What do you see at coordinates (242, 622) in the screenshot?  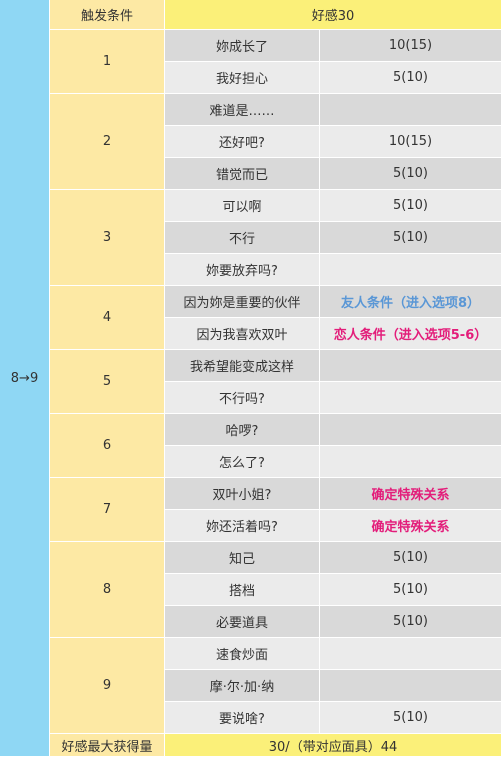 I see `choice-text: 必要道具` at bounding box center [242, 622].